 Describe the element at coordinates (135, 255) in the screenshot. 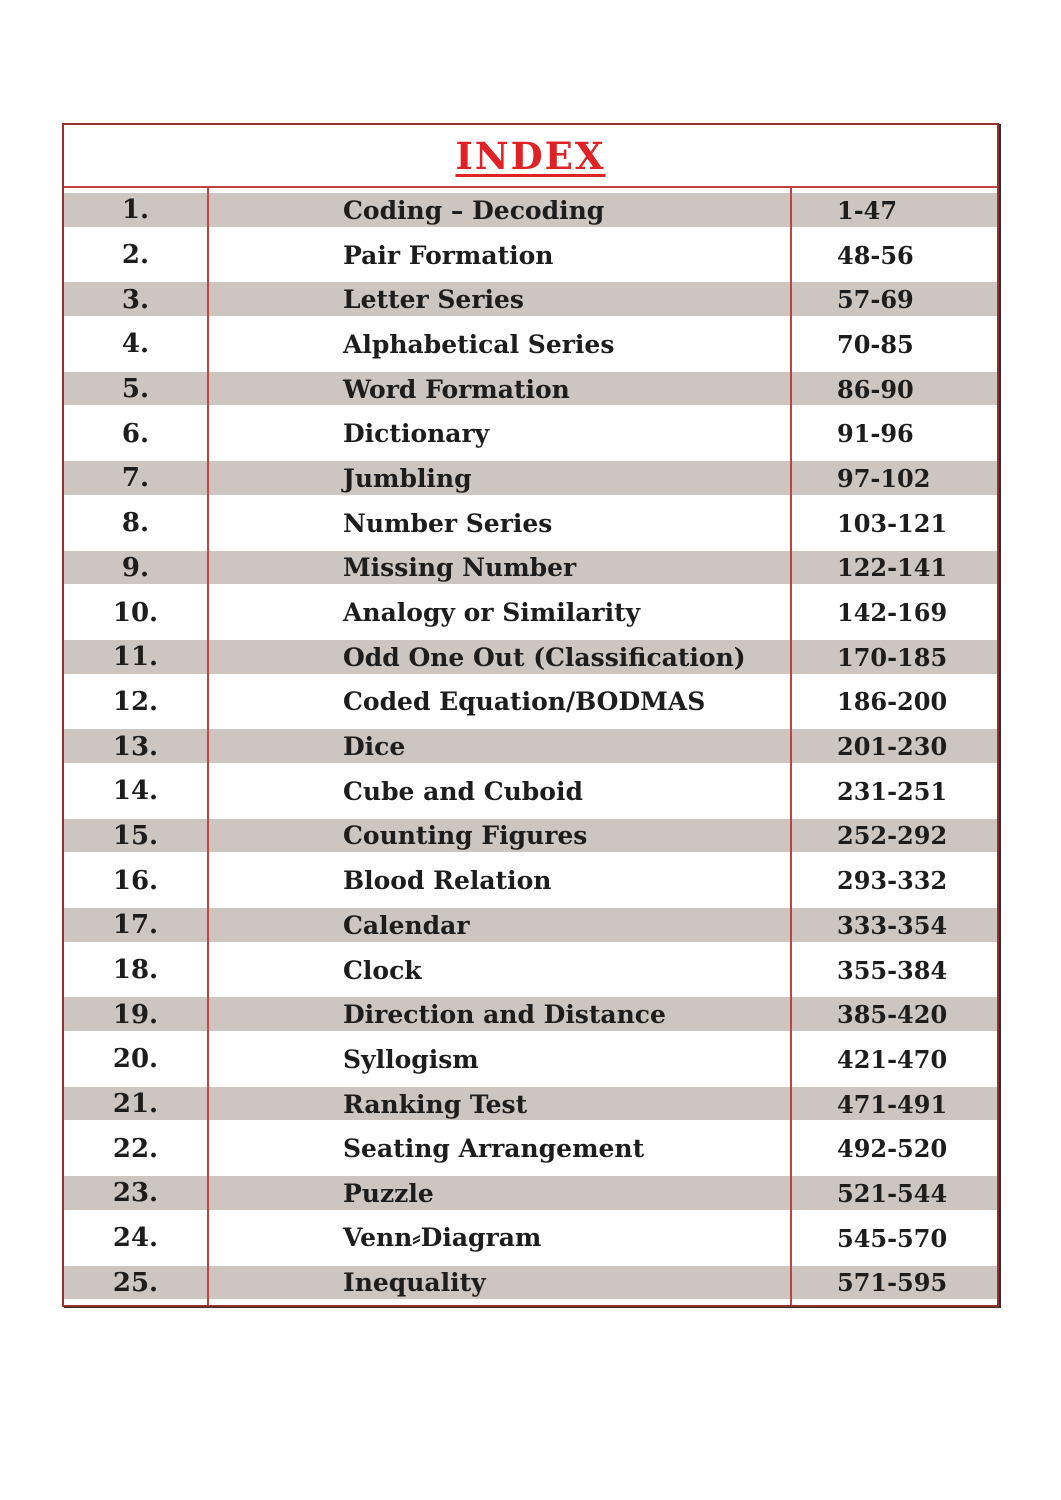

I see `row-number-cell: 2.` at that location.